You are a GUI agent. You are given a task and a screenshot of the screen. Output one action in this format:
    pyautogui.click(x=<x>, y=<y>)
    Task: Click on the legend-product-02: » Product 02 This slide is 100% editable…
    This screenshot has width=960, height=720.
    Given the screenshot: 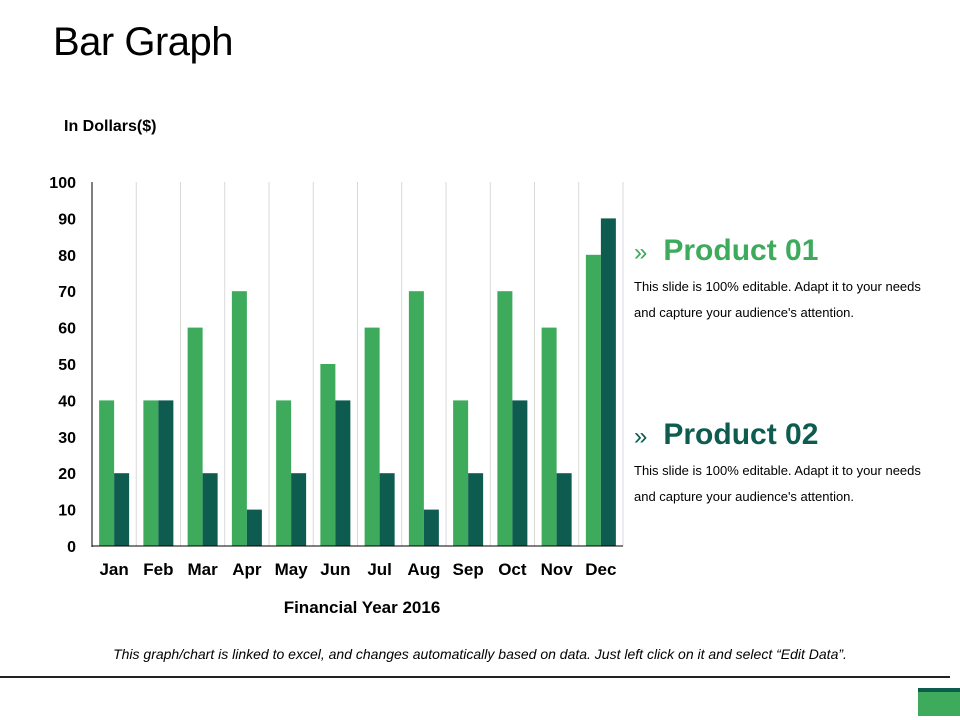 What is the action you would take?
    pyautogui.click(x=789, y=464)
    